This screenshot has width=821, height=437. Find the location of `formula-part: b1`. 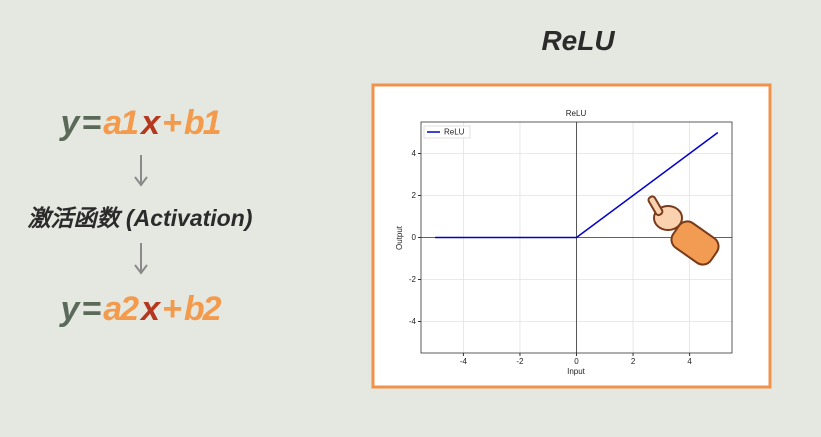

formula-part: b1 is located at coordinates (202, 123).